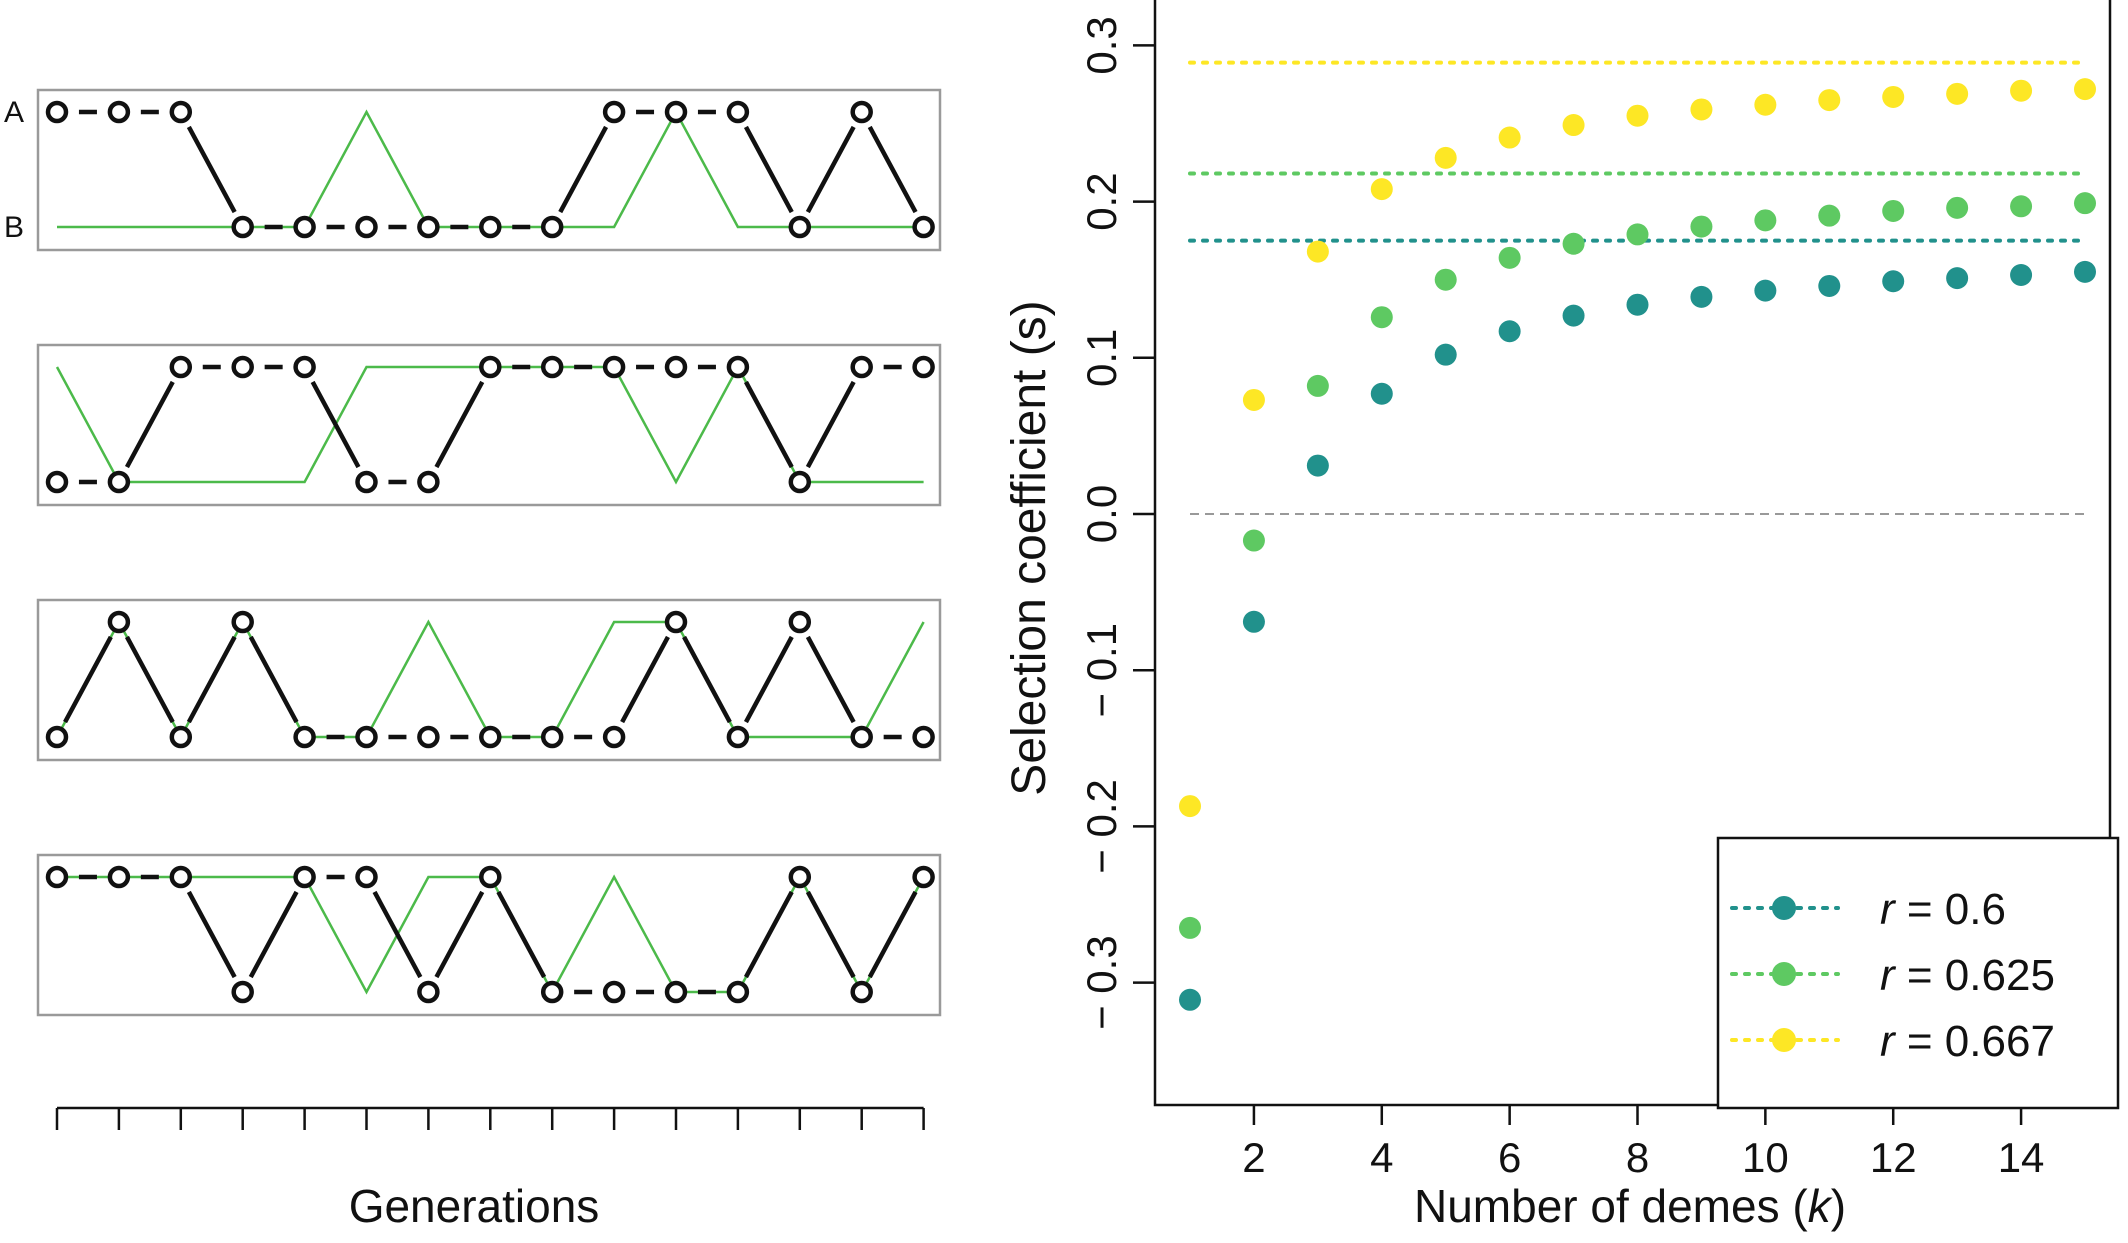 The width and height of the screenshot is (2128, 1243). I want to click on legend-label: r = 0.667, so click(1967, 1041).